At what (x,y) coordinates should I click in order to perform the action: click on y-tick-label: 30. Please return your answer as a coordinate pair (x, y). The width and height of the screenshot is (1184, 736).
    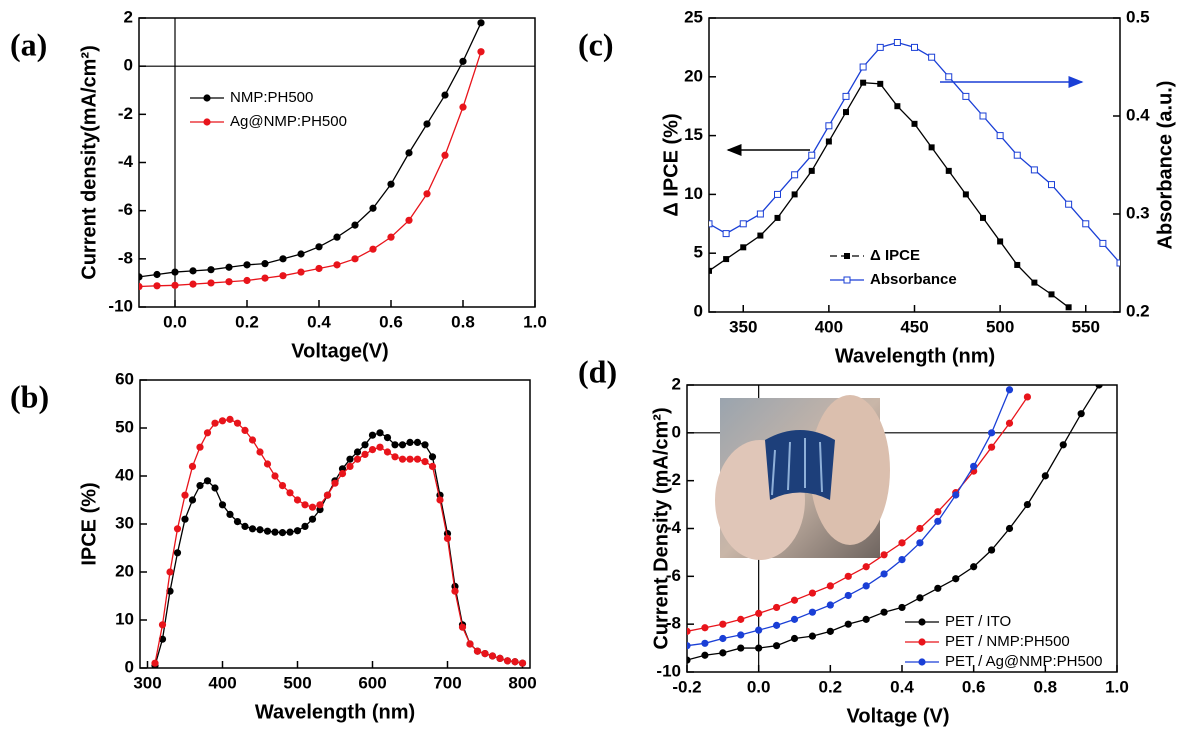
    Looking at the image, I should click on (124, 522).